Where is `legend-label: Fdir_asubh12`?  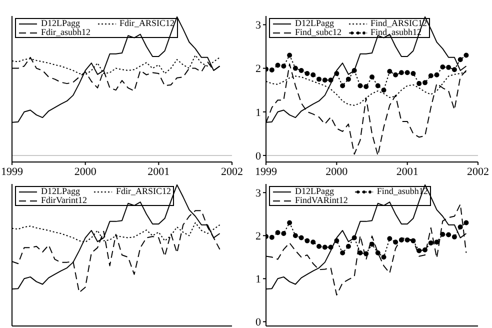
legend-label: Fdir_asubh12 is located at coordinates (65, 32).